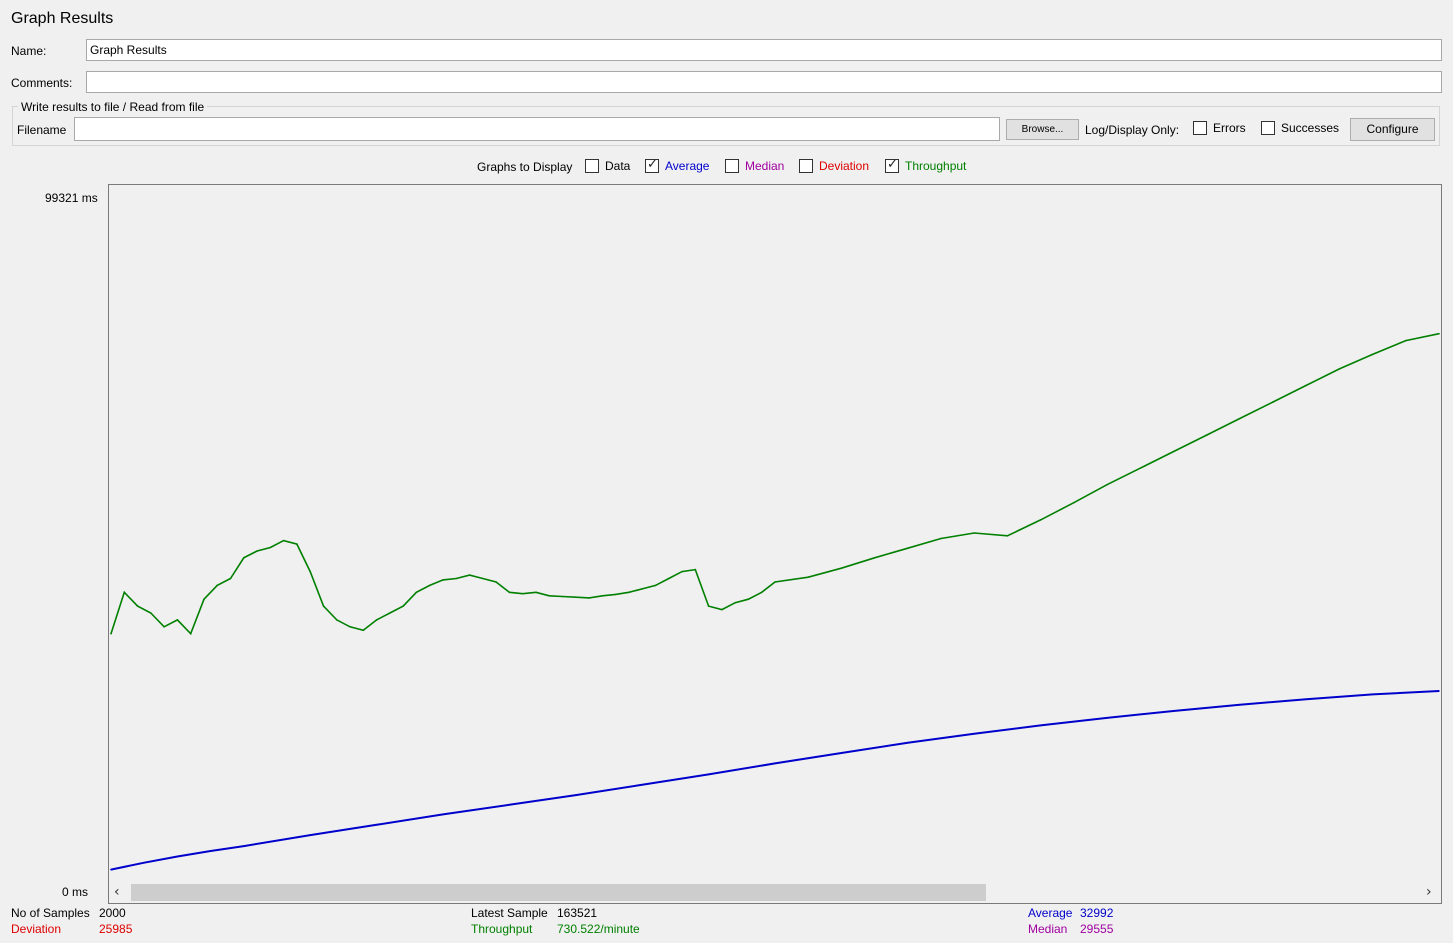 Image resolution: width=1453 pixels, height=943 pixels. I want to click on comments-label: Comments:, so click(42, 83).